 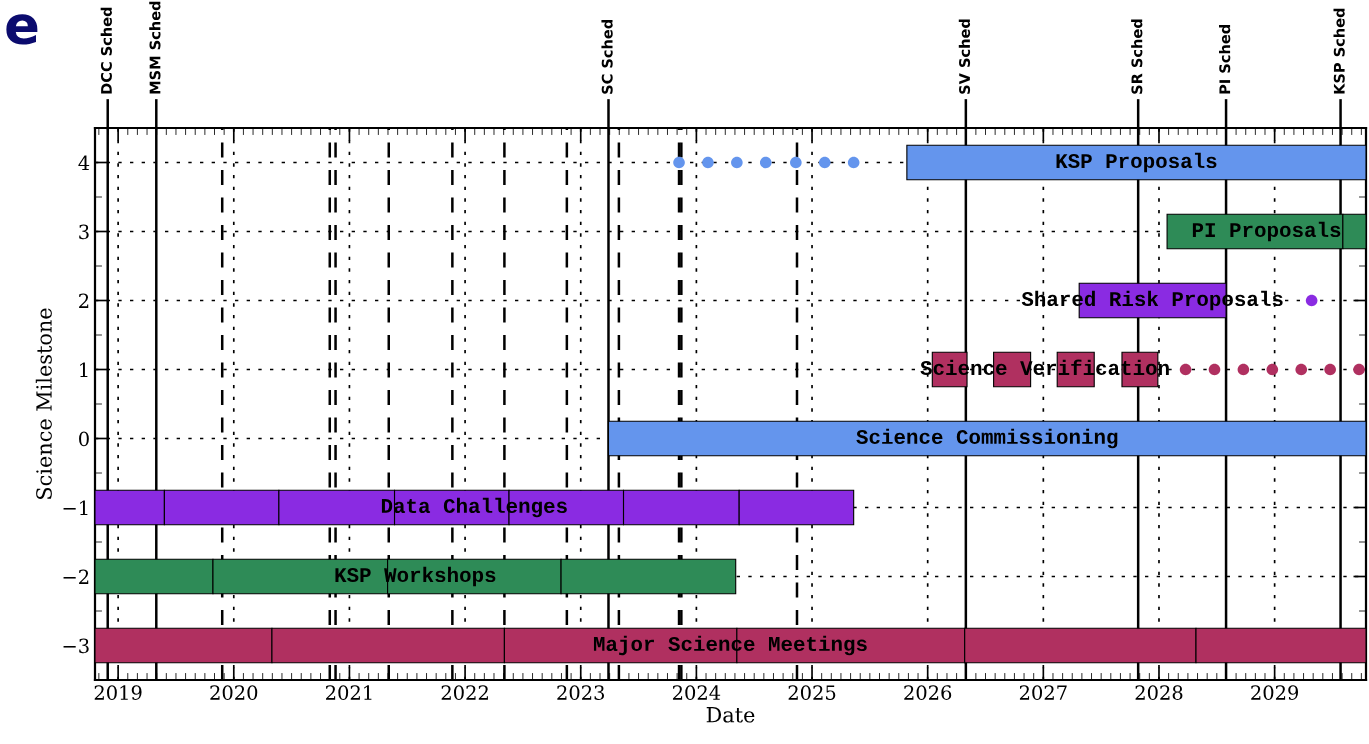 What do you see at coordinates (118, 692) in the screenshot?
I see `x-tick-label: 2019` at bounding box center [118, 692].